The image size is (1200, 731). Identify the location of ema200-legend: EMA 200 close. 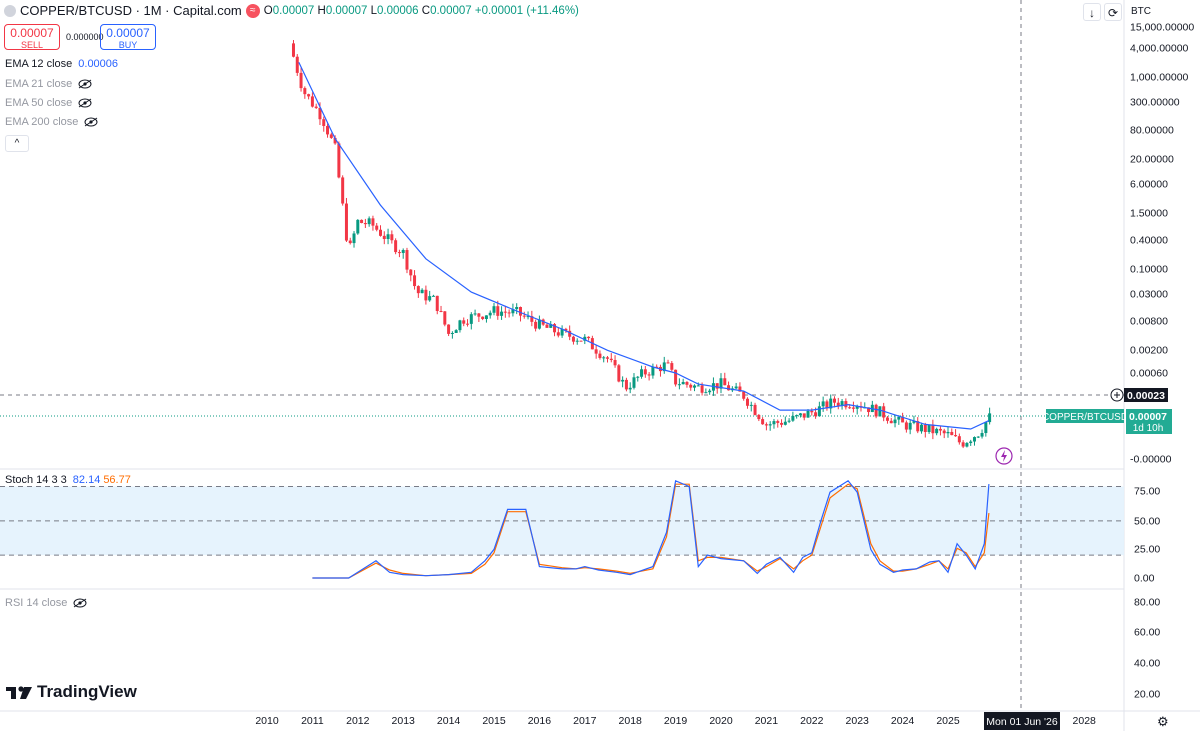
(51, 122).